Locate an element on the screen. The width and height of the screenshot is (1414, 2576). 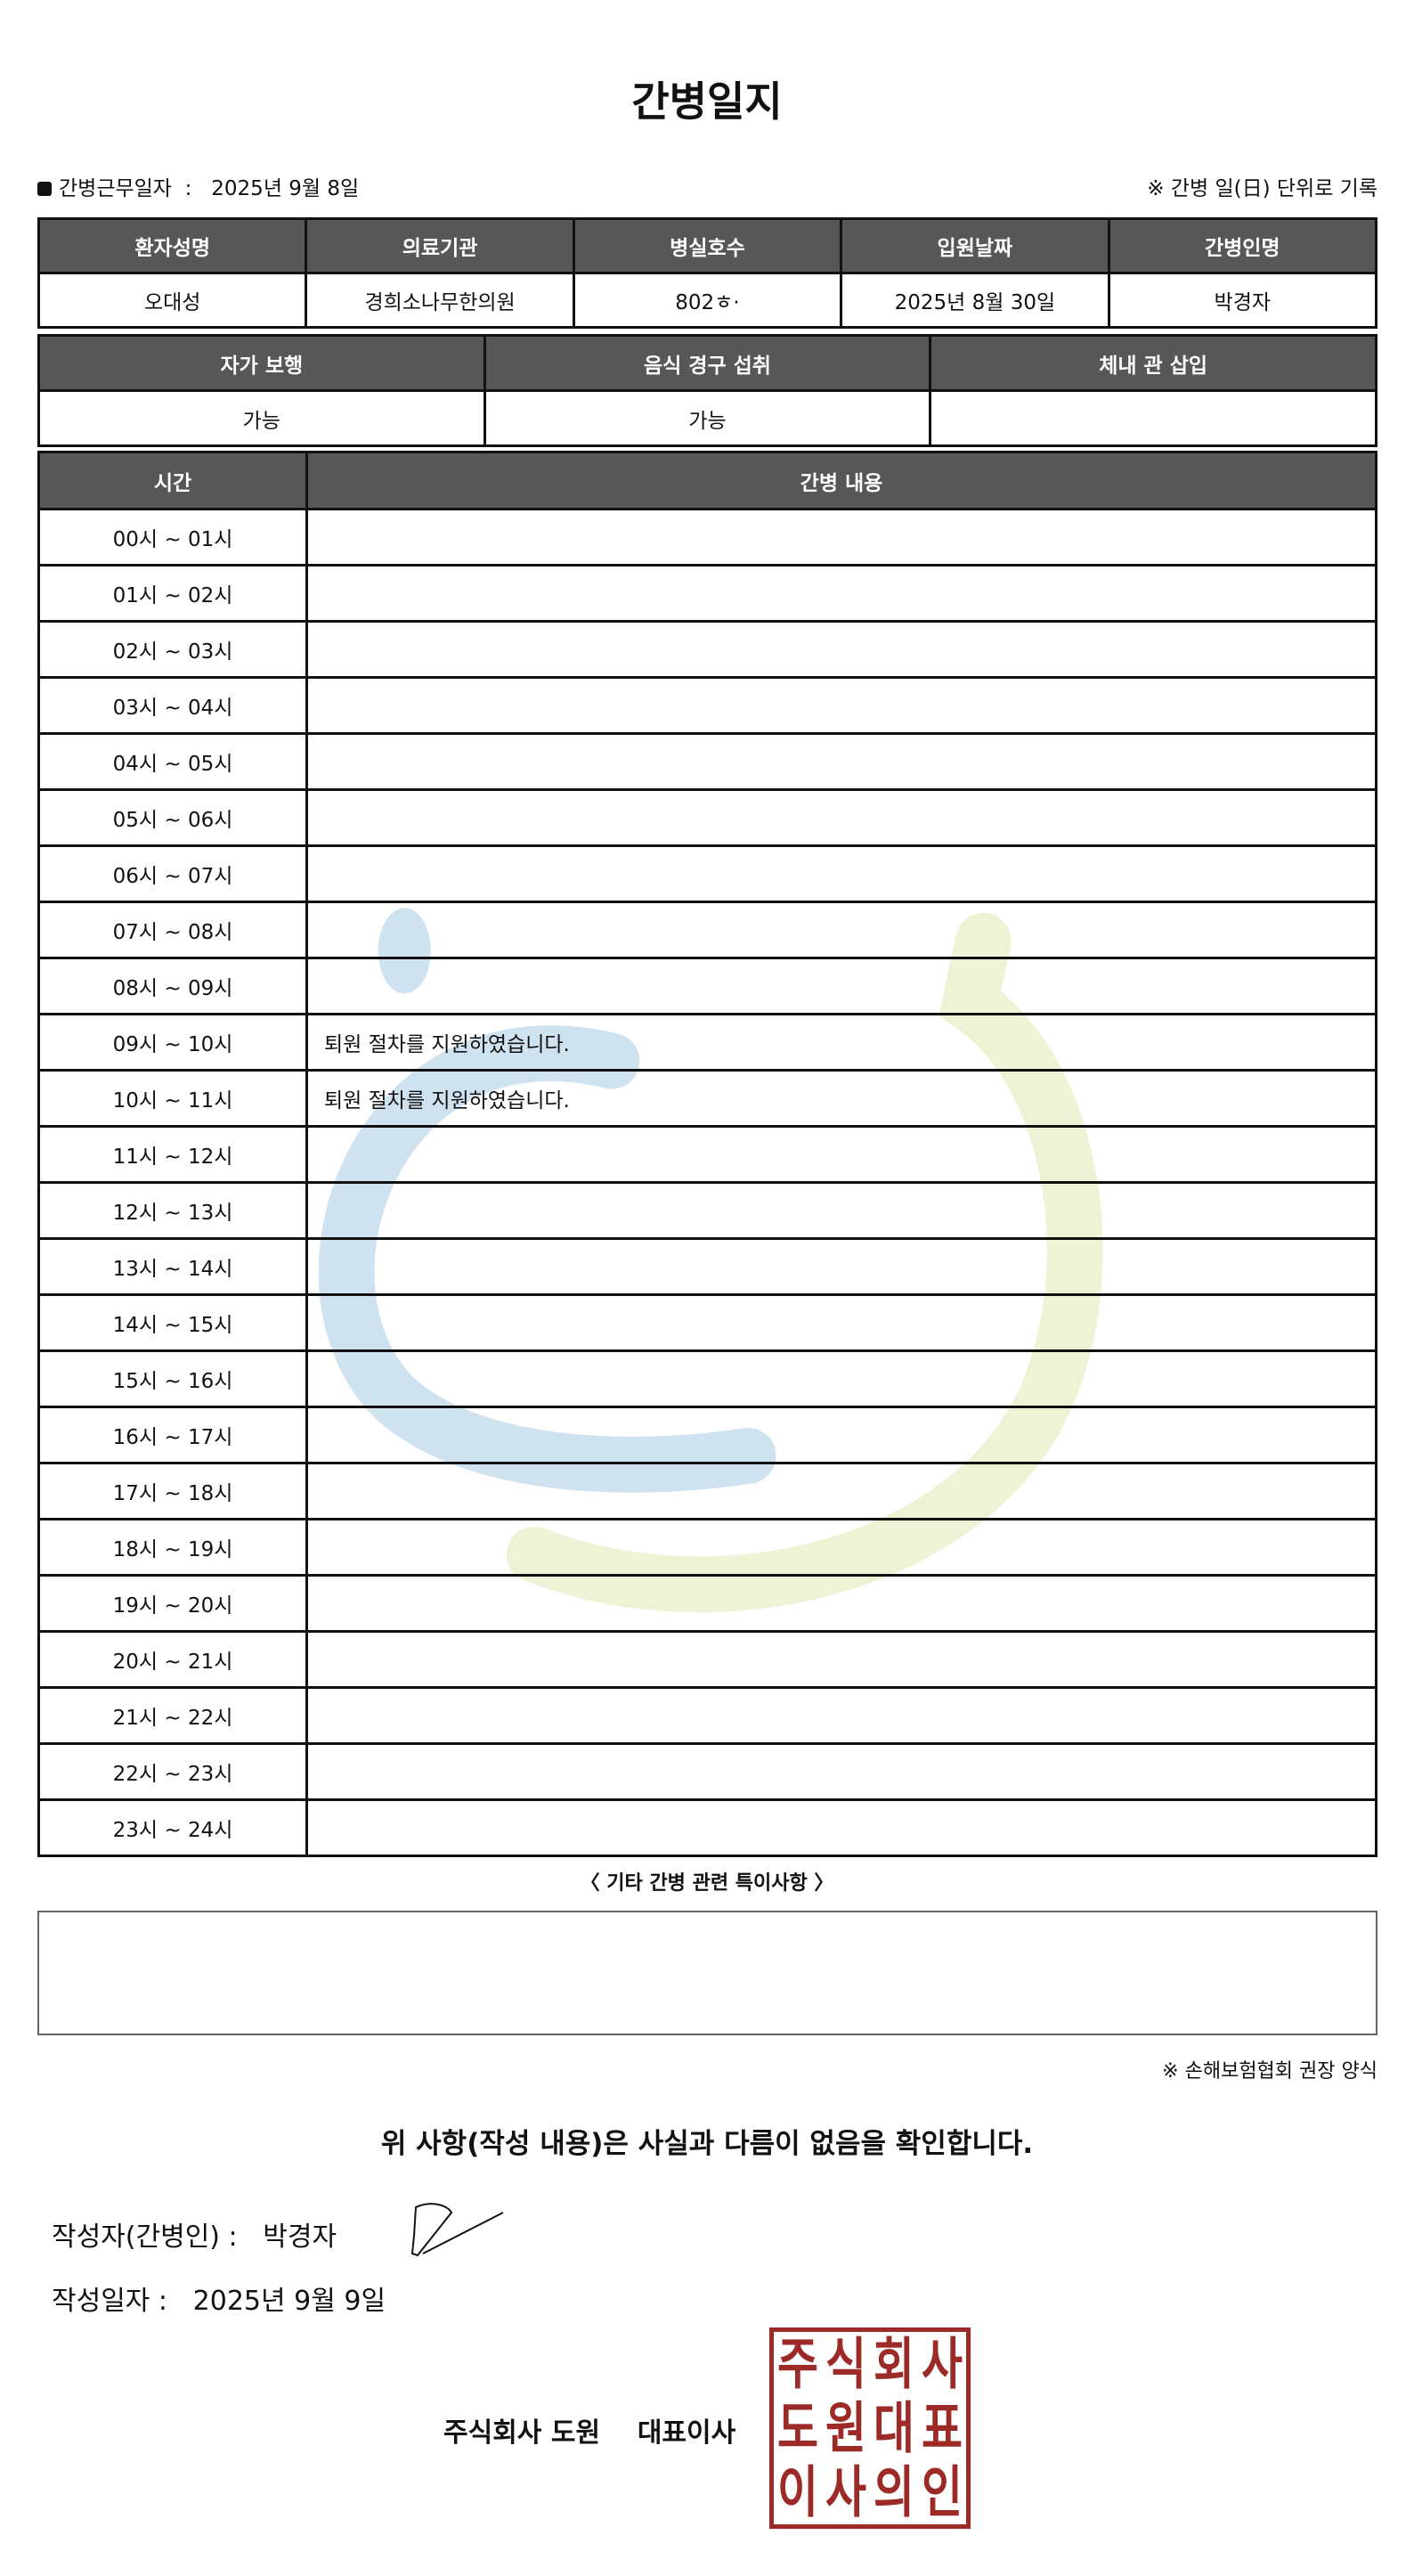
table-row: 17시 ~ 18시 is located at coordinates (707, 1491).